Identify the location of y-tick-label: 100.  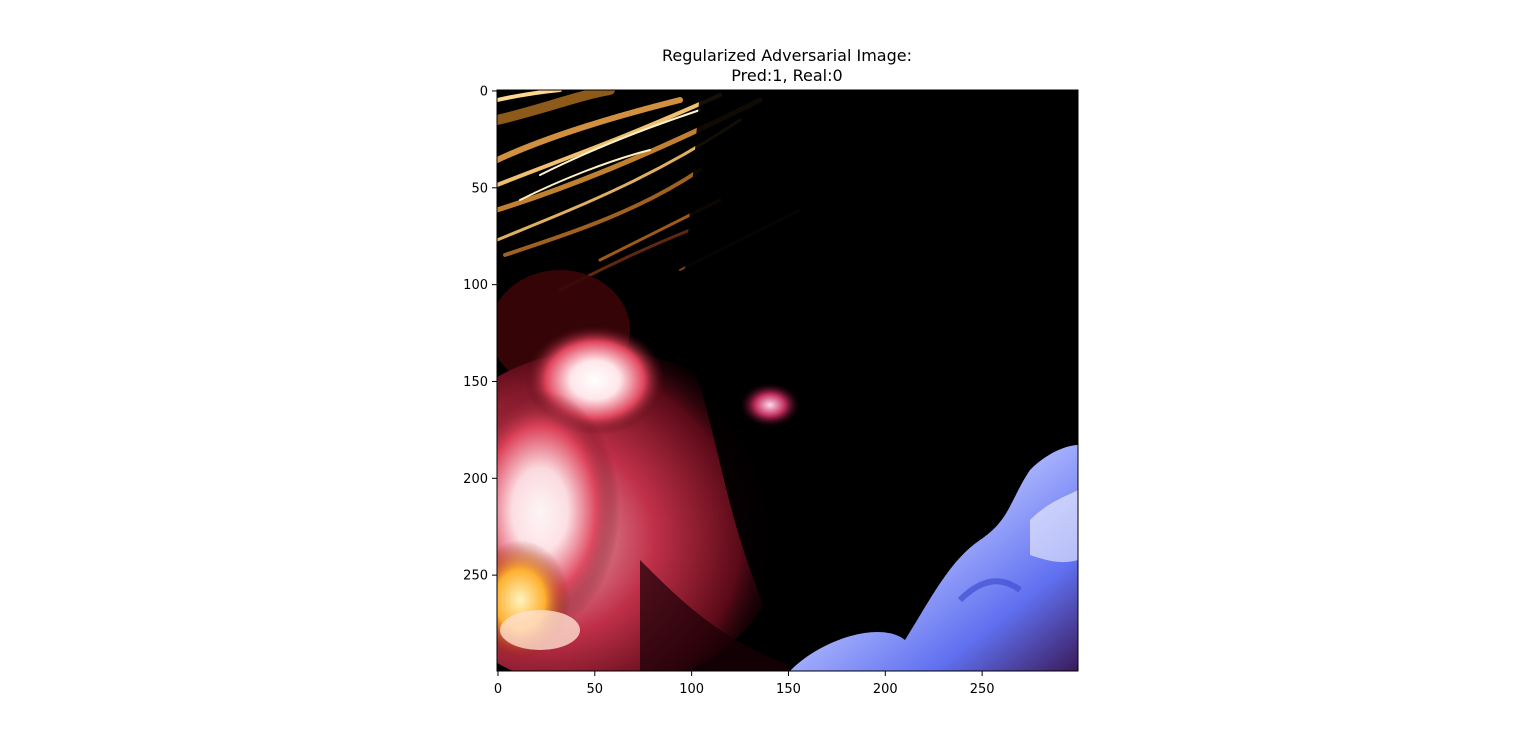
(475, 285).